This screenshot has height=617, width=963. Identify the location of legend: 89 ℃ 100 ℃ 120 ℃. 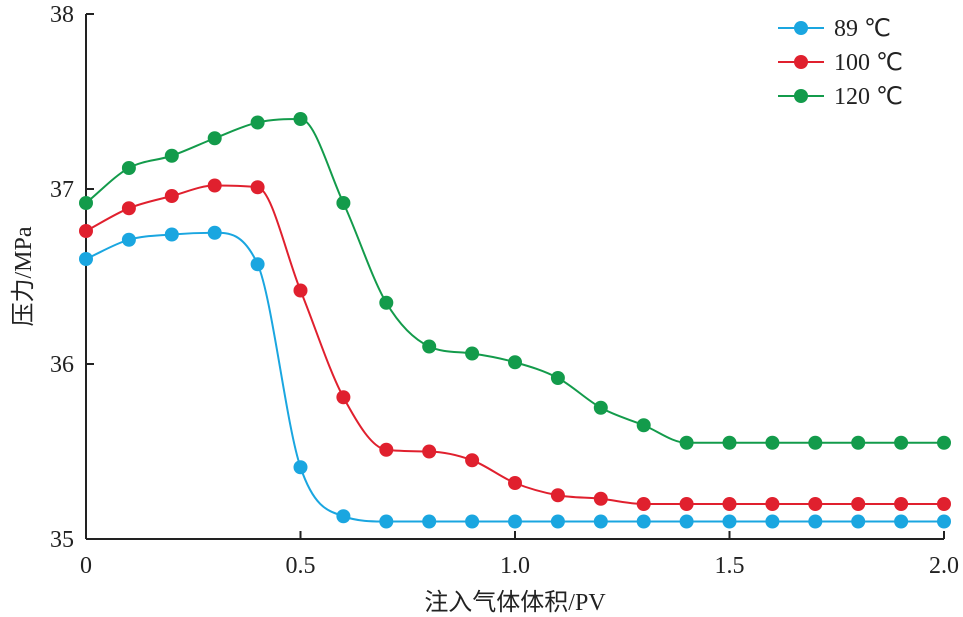
(840, 63).